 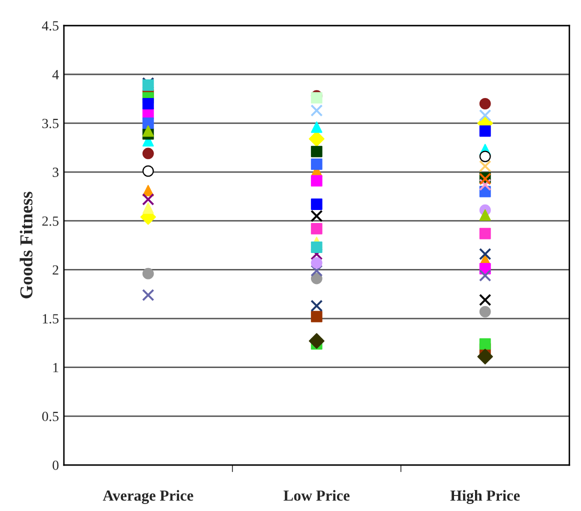 What do you see at coordinates (148, 497) in the screenshot?
I see `x-tick-label: Average Price` at bounding box center [148, 497].